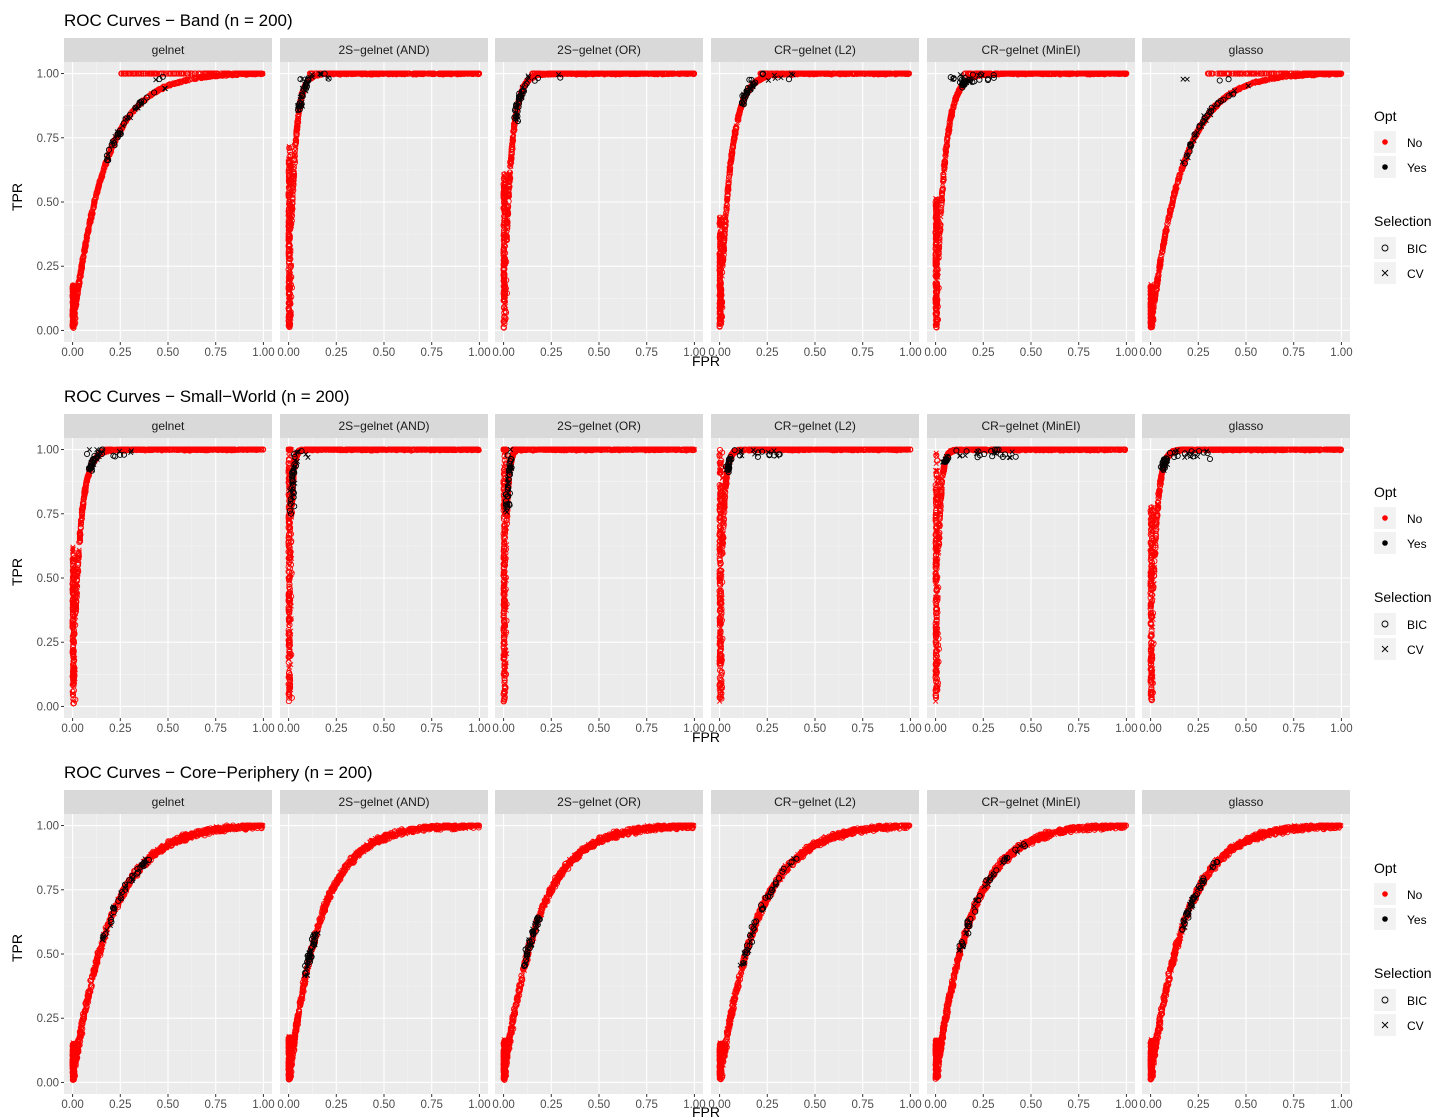  What do you see at coordinates (206, 396) in the screenshot?
I see `small-world-chart-title: ROC Curves − Small−World (n = 200)` at bounding box center [206, 396].